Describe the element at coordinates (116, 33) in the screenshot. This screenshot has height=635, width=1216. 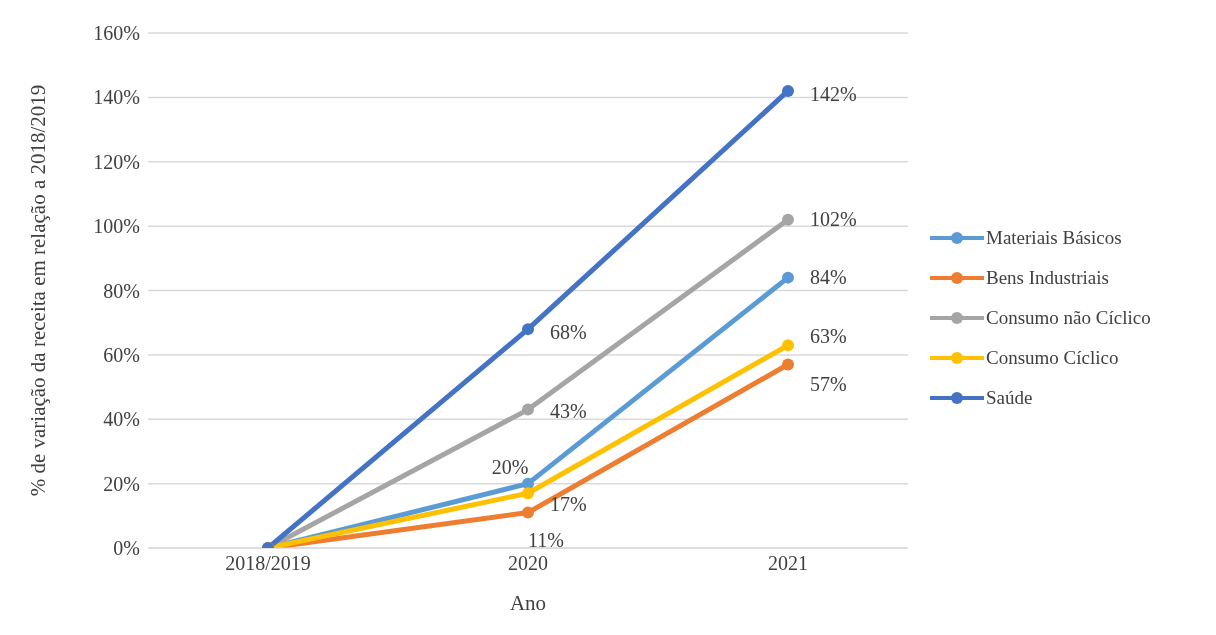
I see `y-tick-label: 160%` at that location.